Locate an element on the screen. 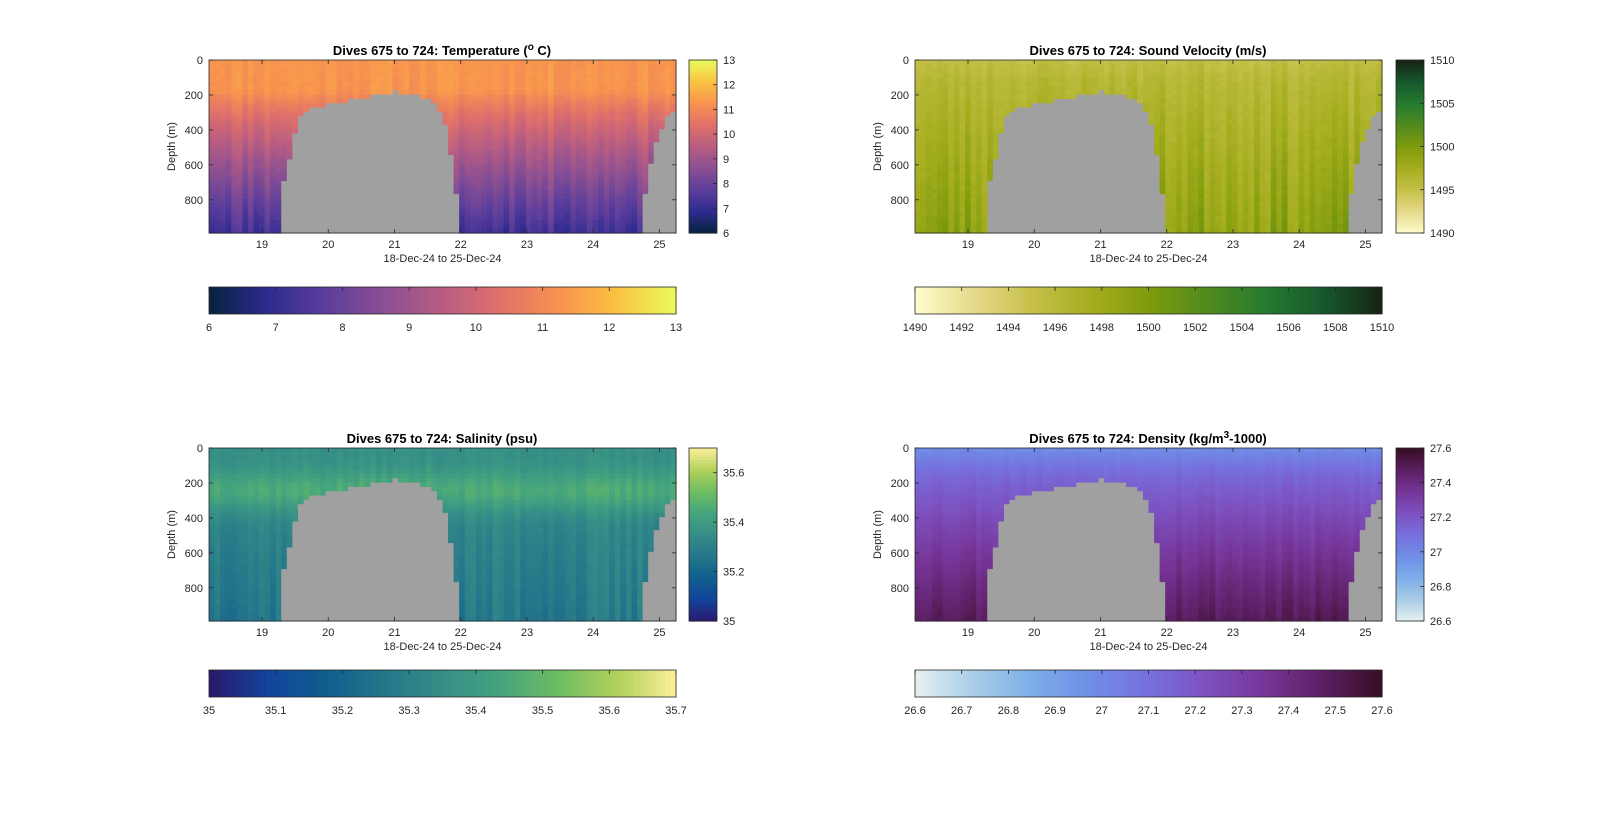 This screenshot has height=815, width=1600. colorbar-segment is located at coordinates (336, 300).